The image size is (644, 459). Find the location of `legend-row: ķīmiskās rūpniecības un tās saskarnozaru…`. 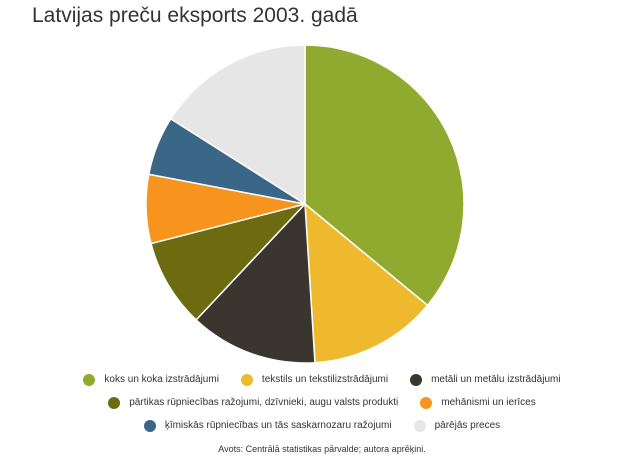

legend-row: ķīmiskās rūpniecības un tās saskarnozaru… is located at coordinates (322, 425).